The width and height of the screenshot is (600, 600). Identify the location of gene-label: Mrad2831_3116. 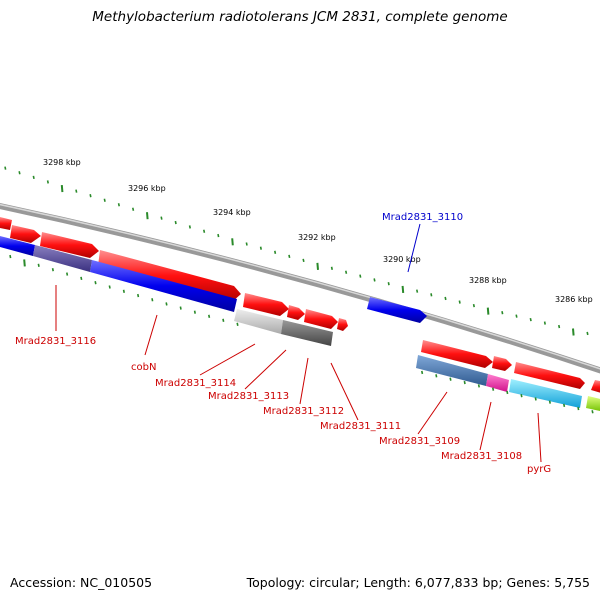
(55, 341).